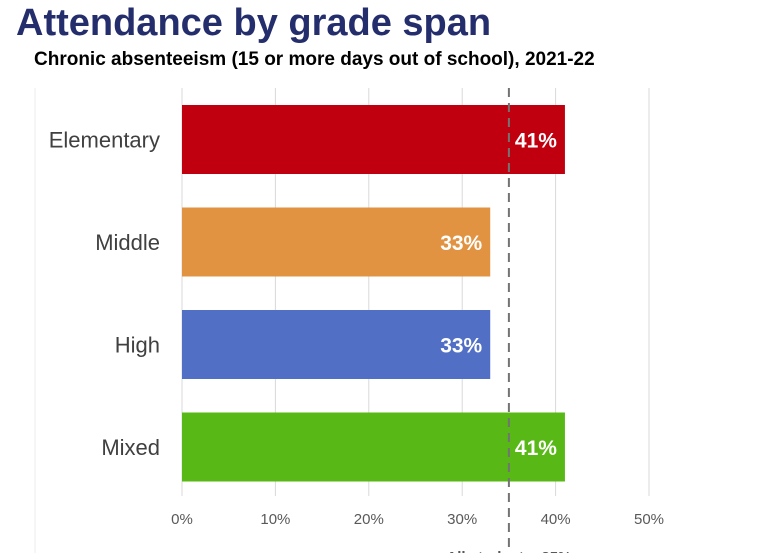 This screenshot has height=553, width=760. I want to click on data-label-middle: 33%, so click(461, 243).